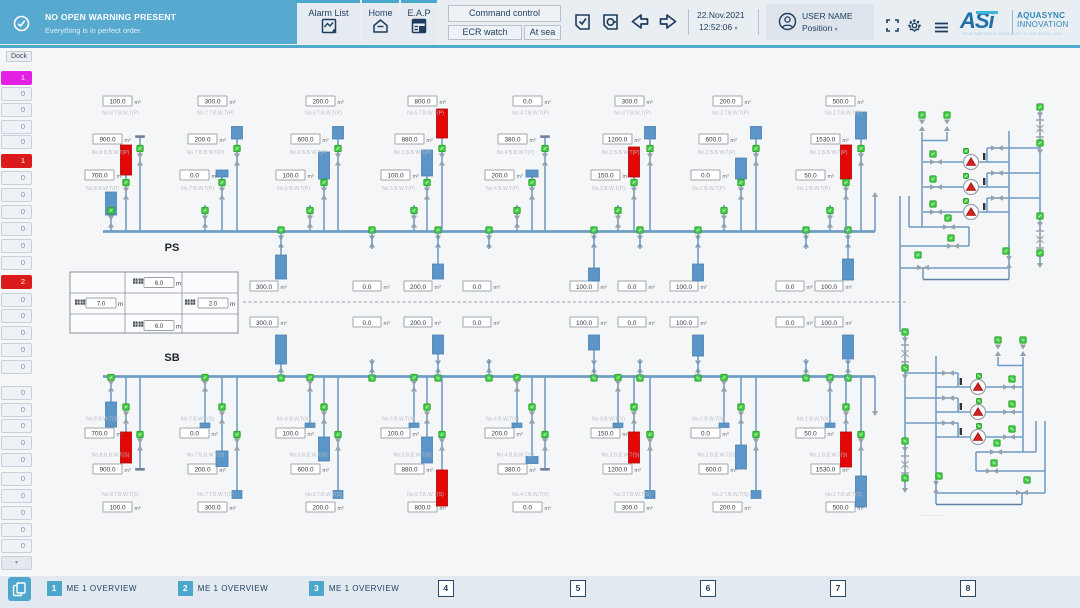  Describe the element at coordinates (516, 153) in the screenshot. I see `svg-text: No.4 B.B.W.T(P)` at that location.